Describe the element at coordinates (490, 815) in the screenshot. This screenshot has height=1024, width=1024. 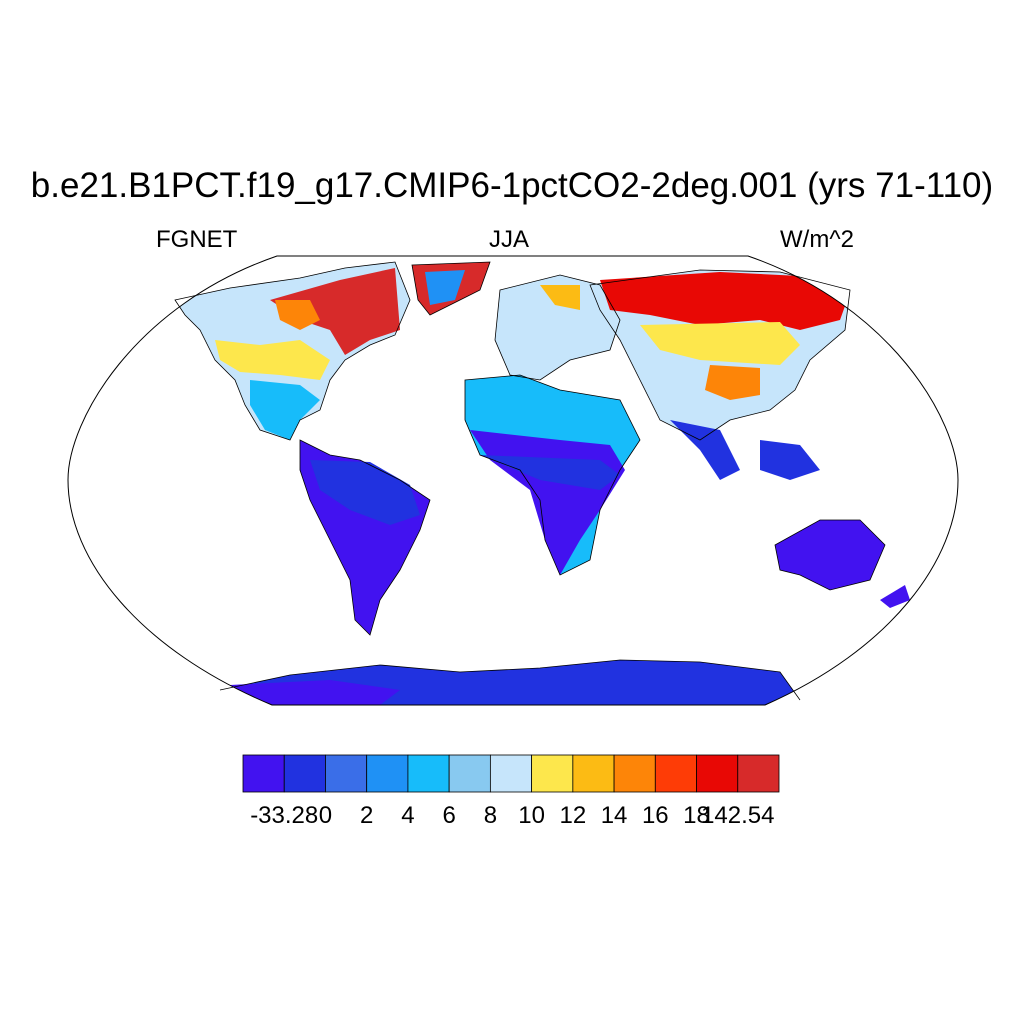
I see `colorbar-label: 8` at that location.